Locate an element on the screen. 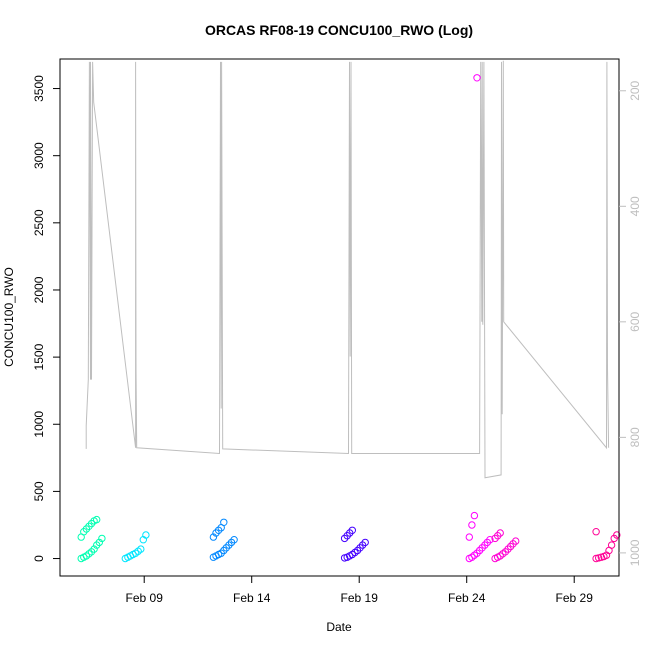  y-axis-title: CONCU100_RWO is located at coordinates (9, 317).